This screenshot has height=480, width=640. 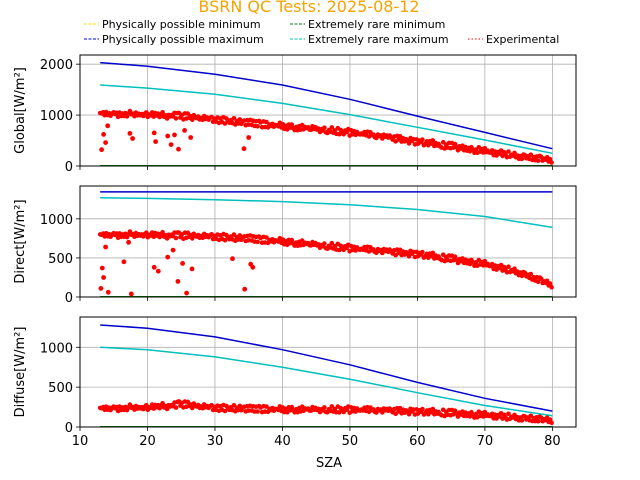 I want to click on x-tick-label: 50, so click(x=350, y=441).